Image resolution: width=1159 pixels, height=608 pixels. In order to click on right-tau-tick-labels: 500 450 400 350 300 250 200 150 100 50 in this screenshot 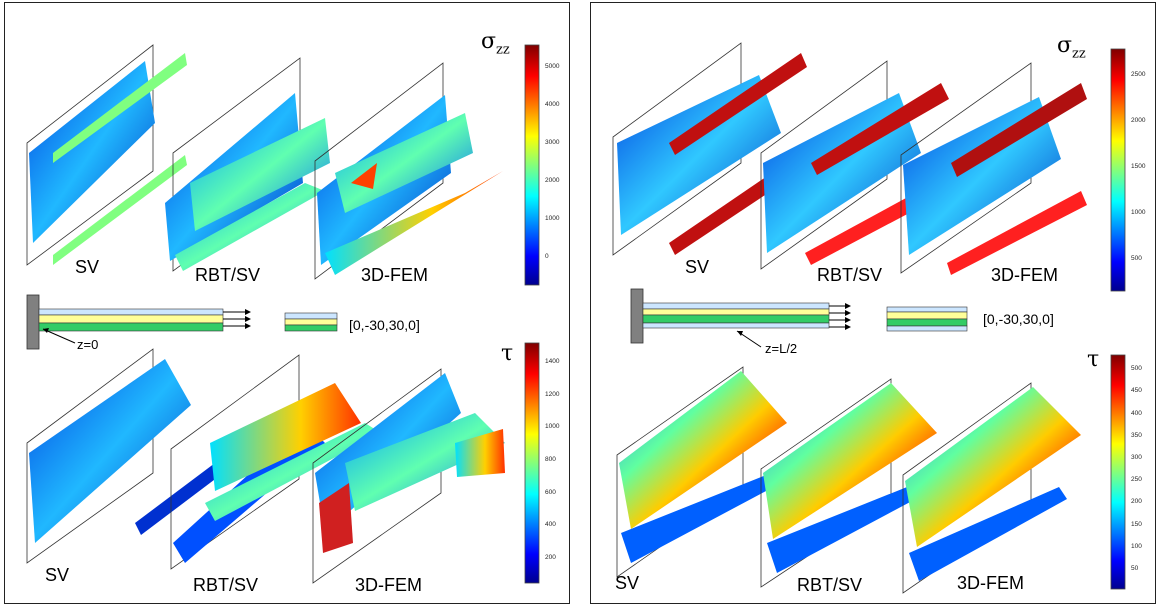, I will do `click(1142, 472)`.